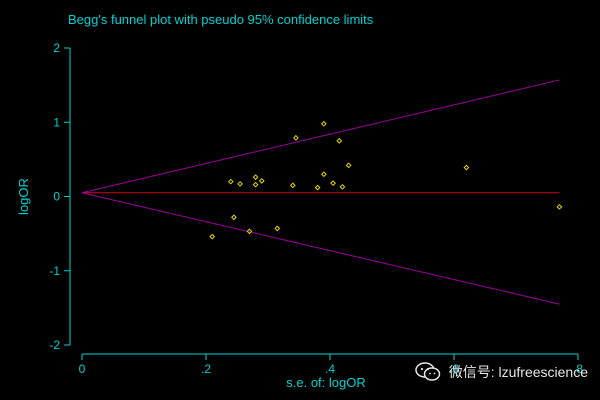  I want to click on x-tick-label: 0, so click(82, 369).